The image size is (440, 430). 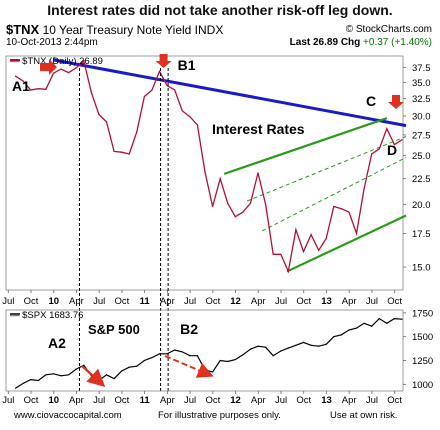 What do you see at coordinates (421, 116) in the screenshot?
I see `top-y-tick-label: 30.0` at bounding box center [421, 116].